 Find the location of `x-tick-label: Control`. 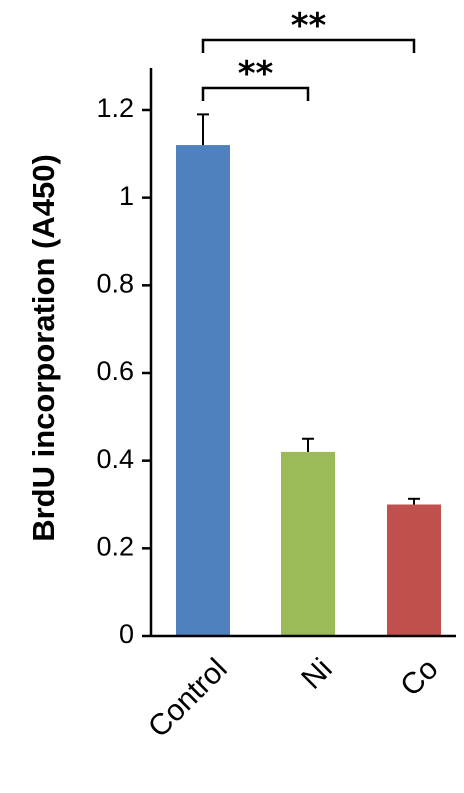

x-tick-label: Control is located at coordinates (188, 698).